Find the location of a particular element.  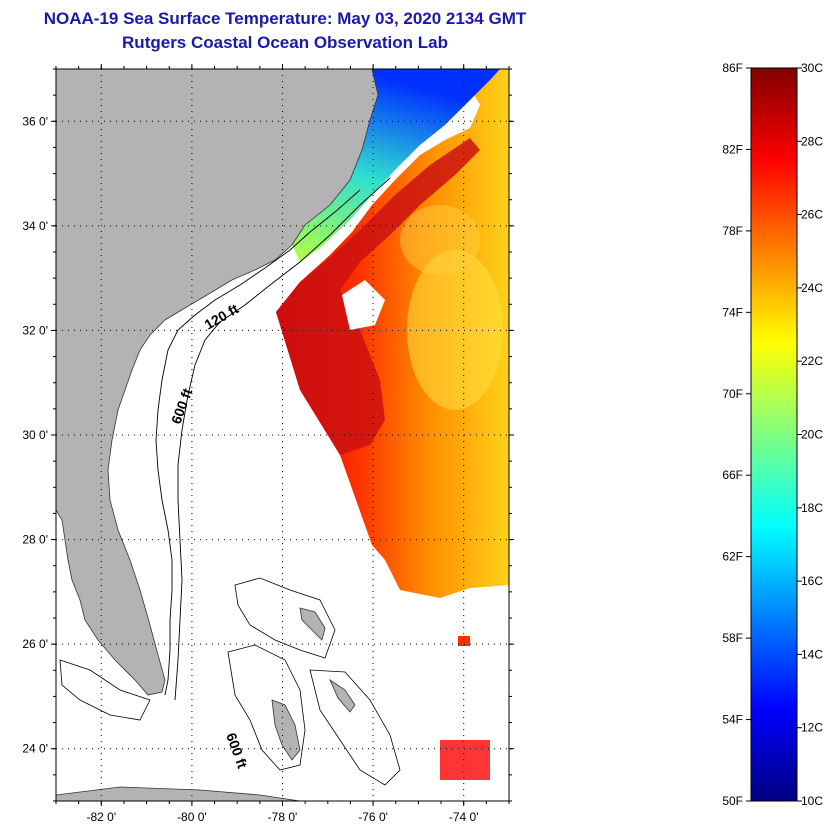

land-bahamas-abaco is located at coordinates (312, 624).